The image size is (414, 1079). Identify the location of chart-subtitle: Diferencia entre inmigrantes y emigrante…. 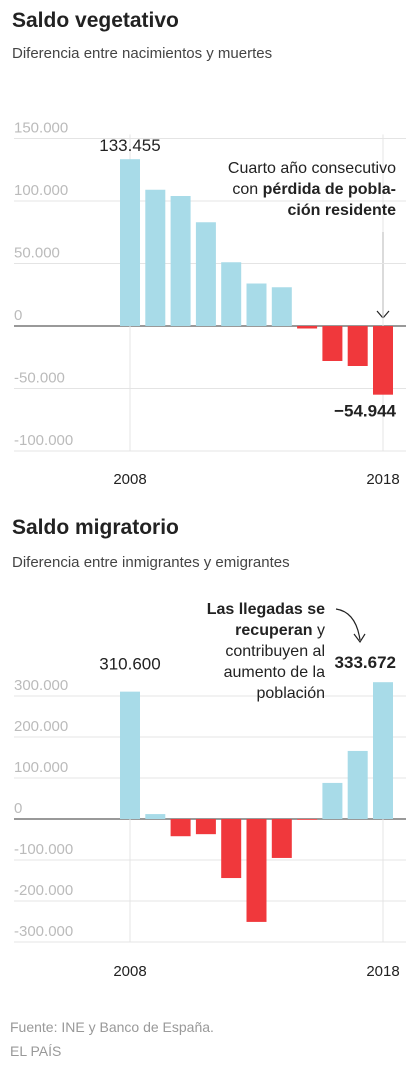
(151, 562).